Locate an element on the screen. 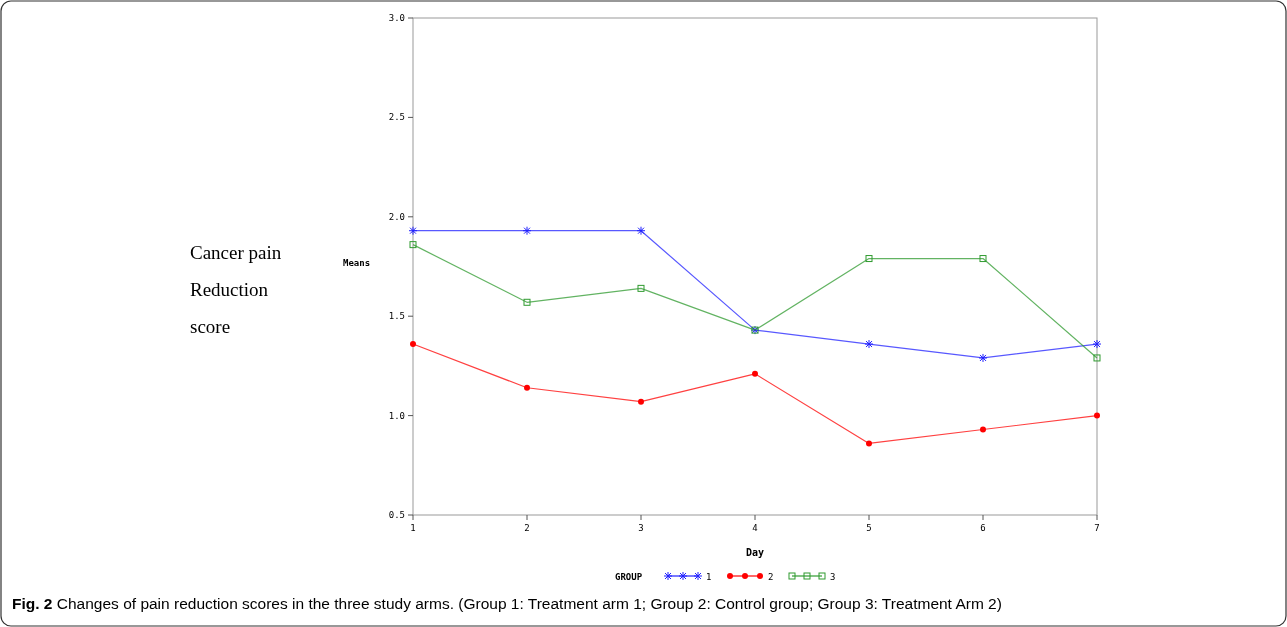  legend-label: 2 is located at coordinates (771, 577).